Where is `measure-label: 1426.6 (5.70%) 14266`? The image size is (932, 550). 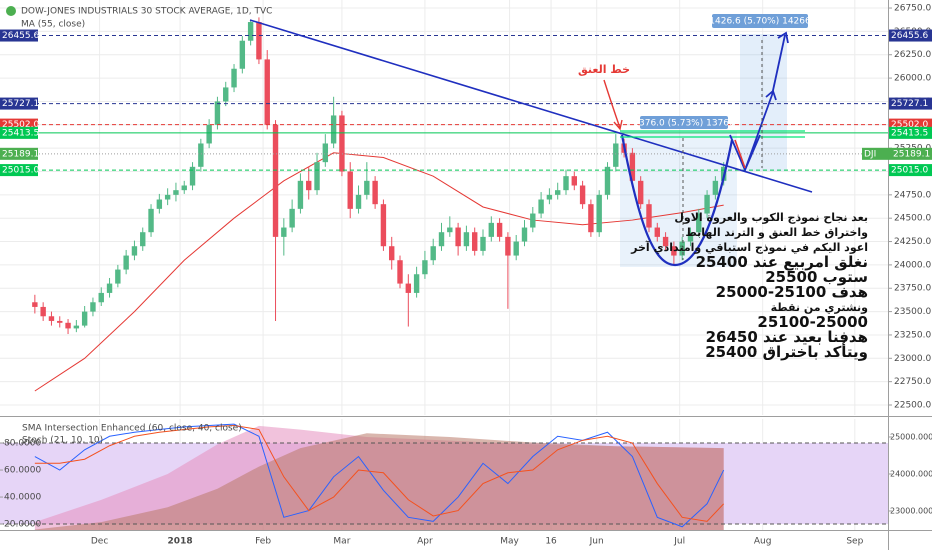
measure-label: 1426.6 (5.70%) 14266 is located at coordinates (760, 22).